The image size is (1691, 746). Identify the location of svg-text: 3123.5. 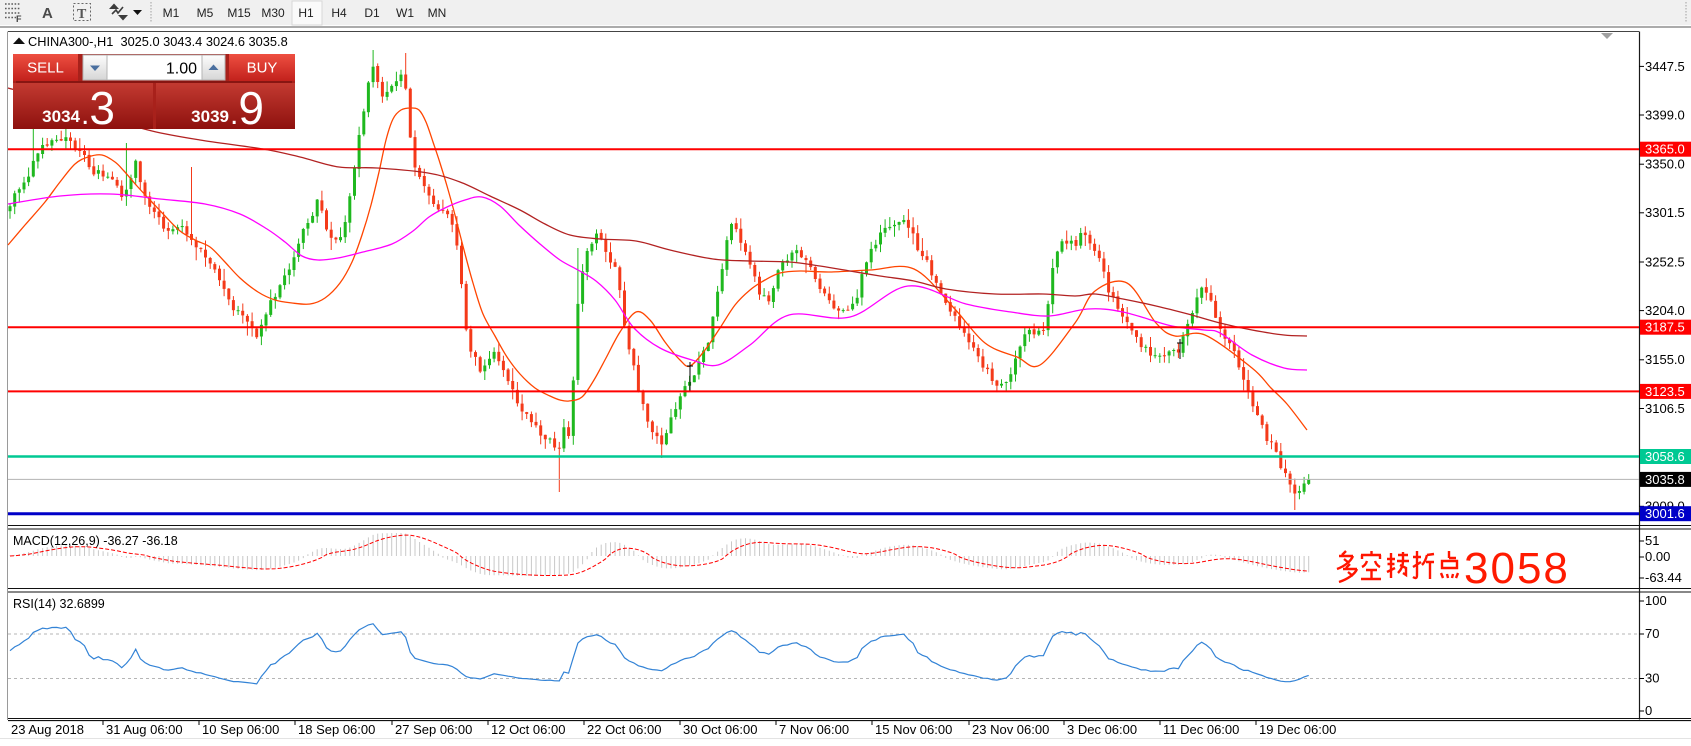
(1665, 391).